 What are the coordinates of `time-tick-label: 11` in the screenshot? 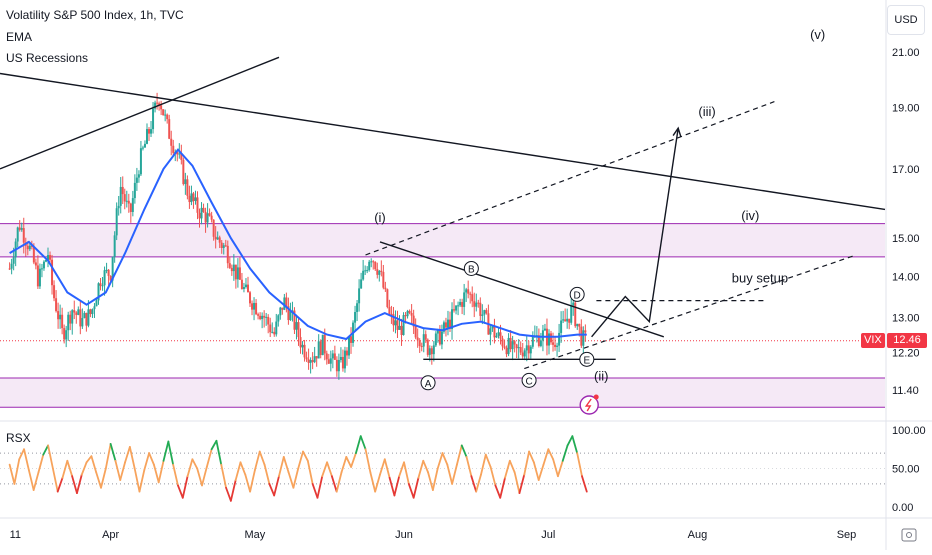 It's located at (15, 535).